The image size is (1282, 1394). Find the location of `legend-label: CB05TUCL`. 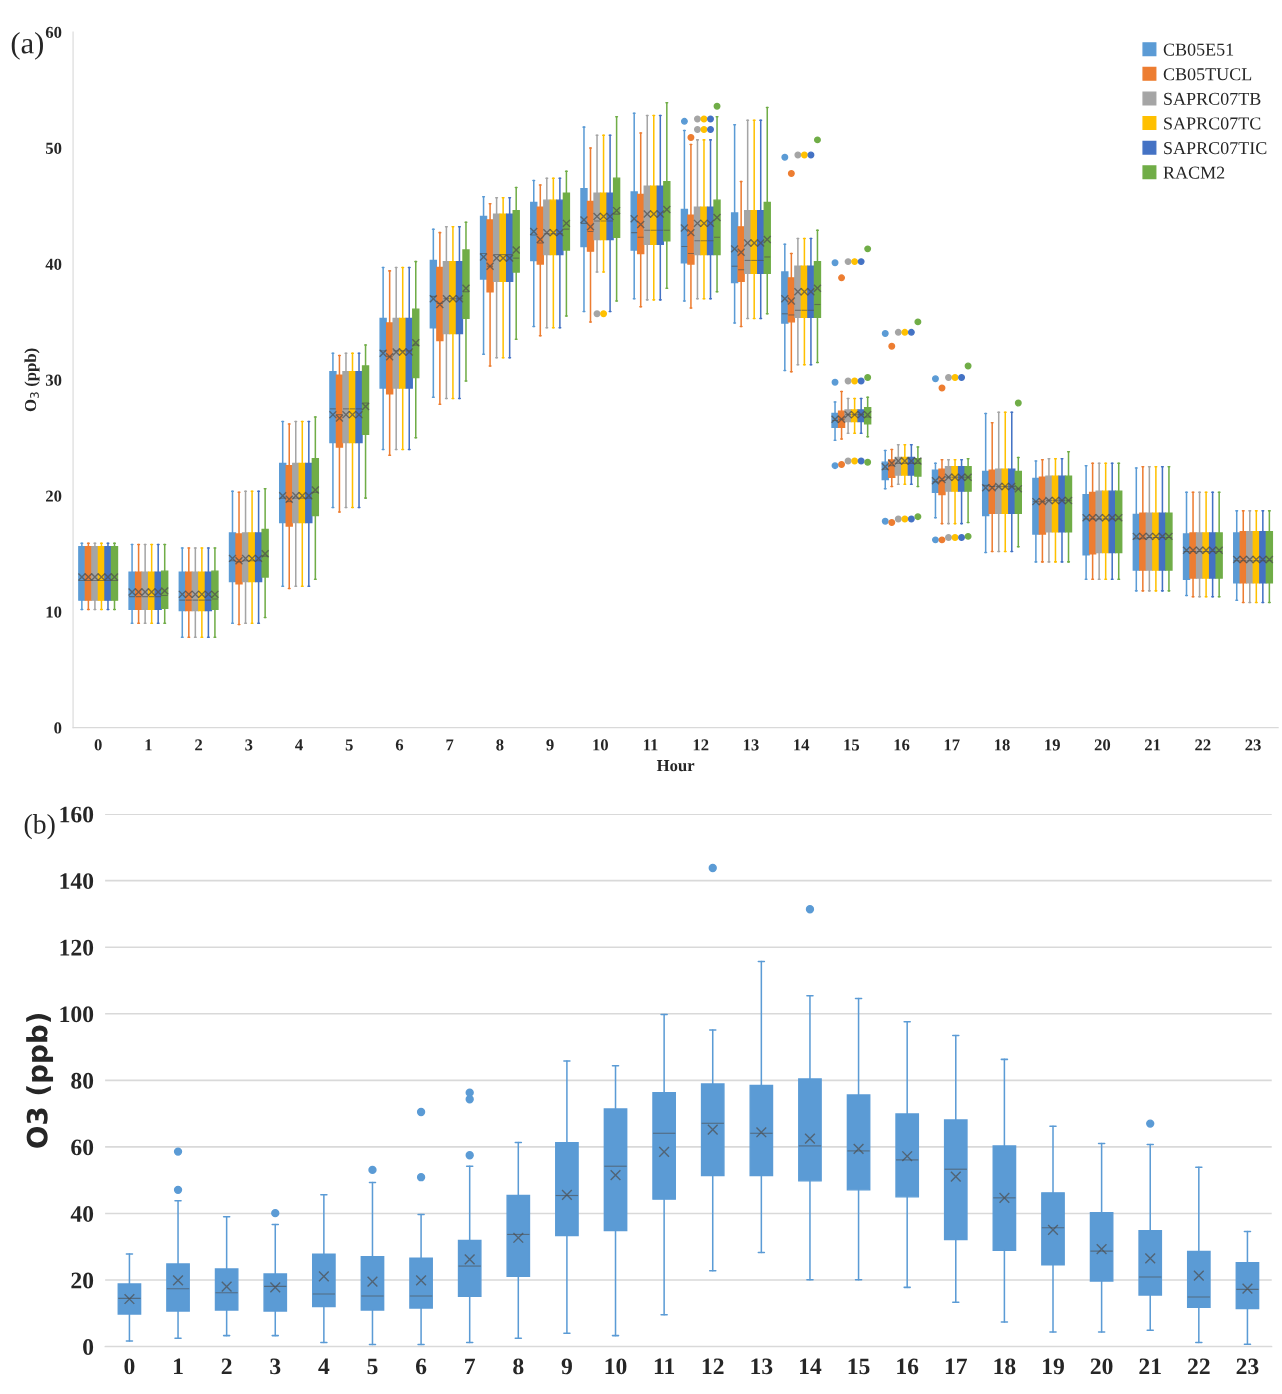

legend-label: CB05TUCL is located at coordinates (1207, 74).